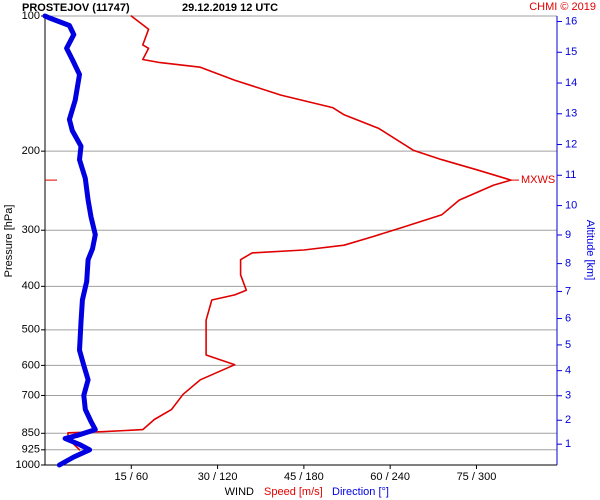 This screenshot has height=500, width=600. Describe the element at coordinates (568, 396) in the screenshot. I see `y2-tick-label: 3` at that location.